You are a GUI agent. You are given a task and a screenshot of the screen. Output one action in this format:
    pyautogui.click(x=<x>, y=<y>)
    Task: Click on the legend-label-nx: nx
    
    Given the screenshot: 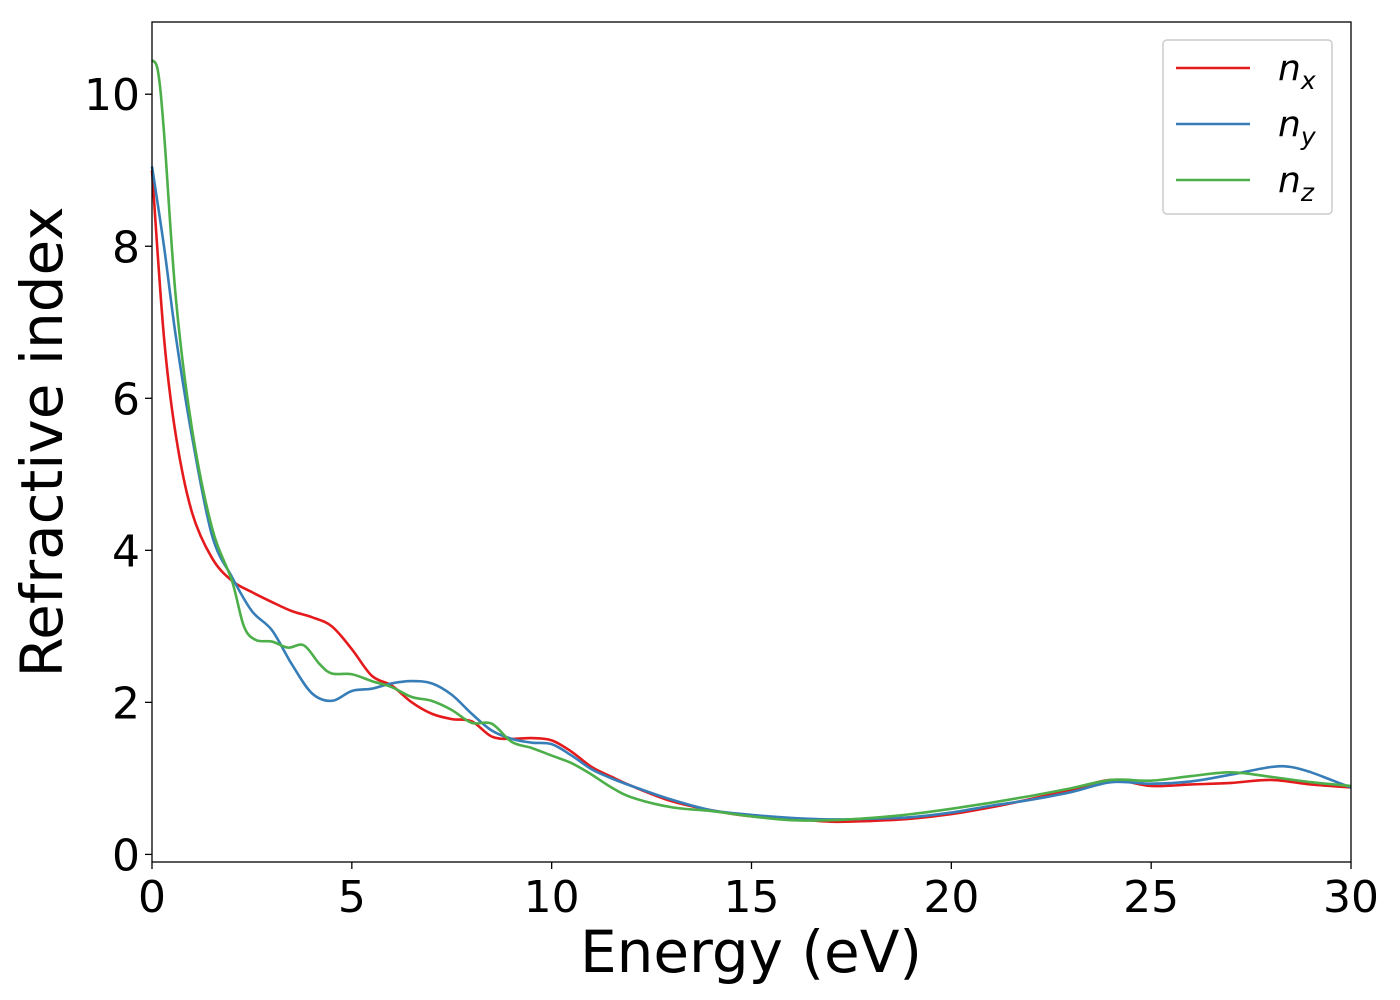 What is the action you would take?
    pyautogui.click(x=1297, y=71)
    